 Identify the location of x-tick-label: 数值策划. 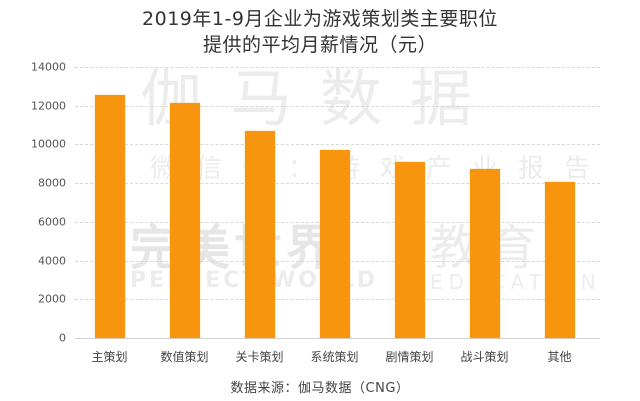
(184, 357).